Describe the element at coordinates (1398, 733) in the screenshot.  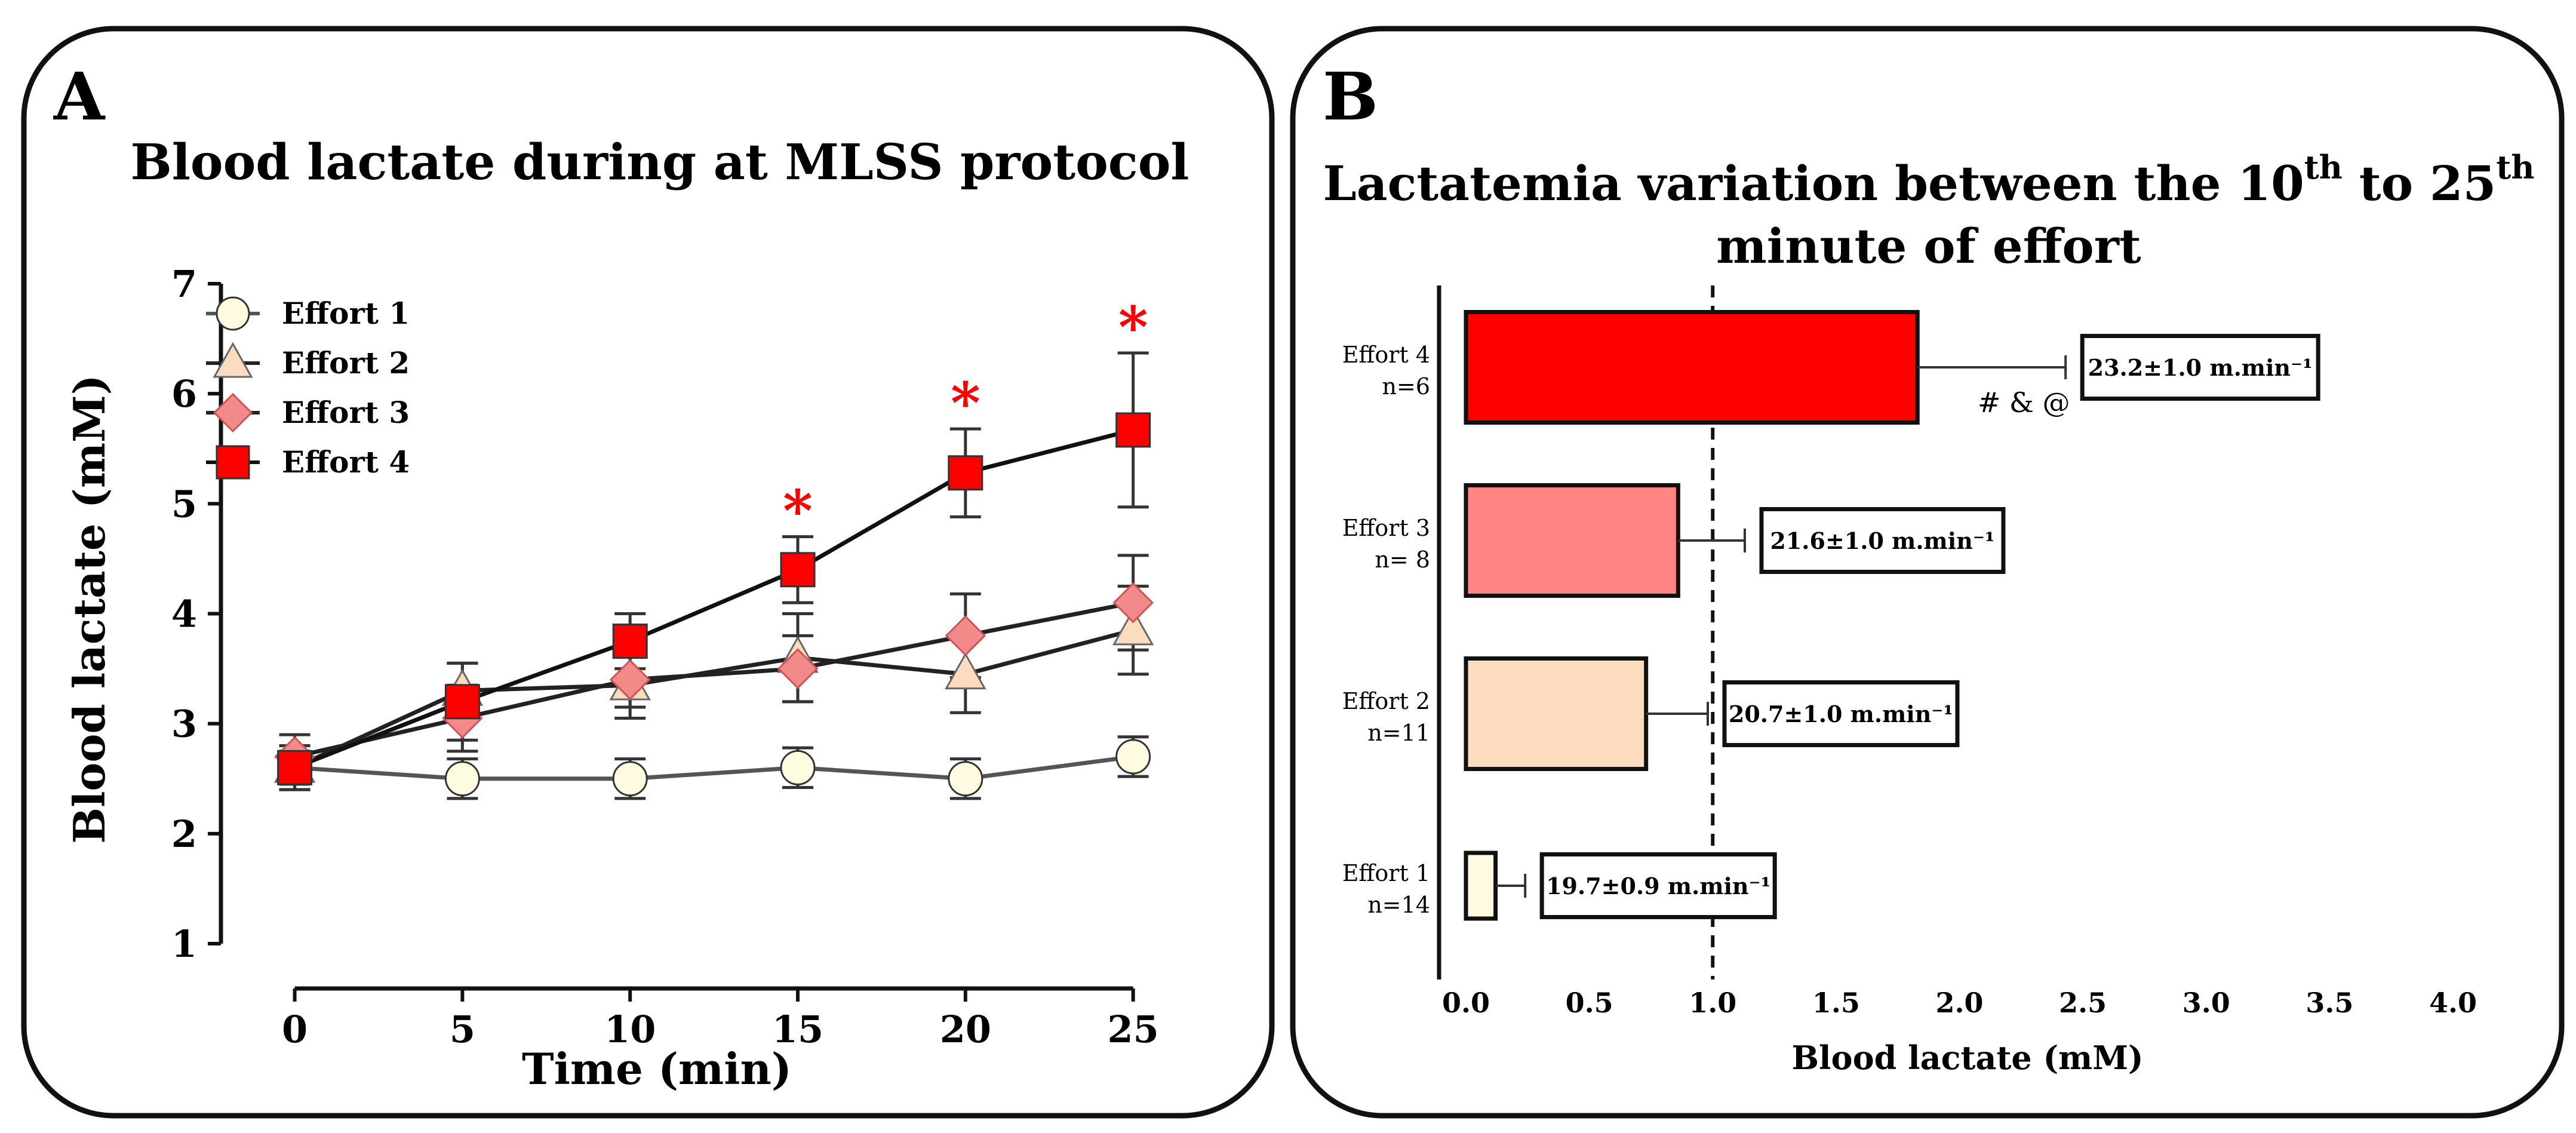
I see `bar-sample-size-label: n=11` at that location.